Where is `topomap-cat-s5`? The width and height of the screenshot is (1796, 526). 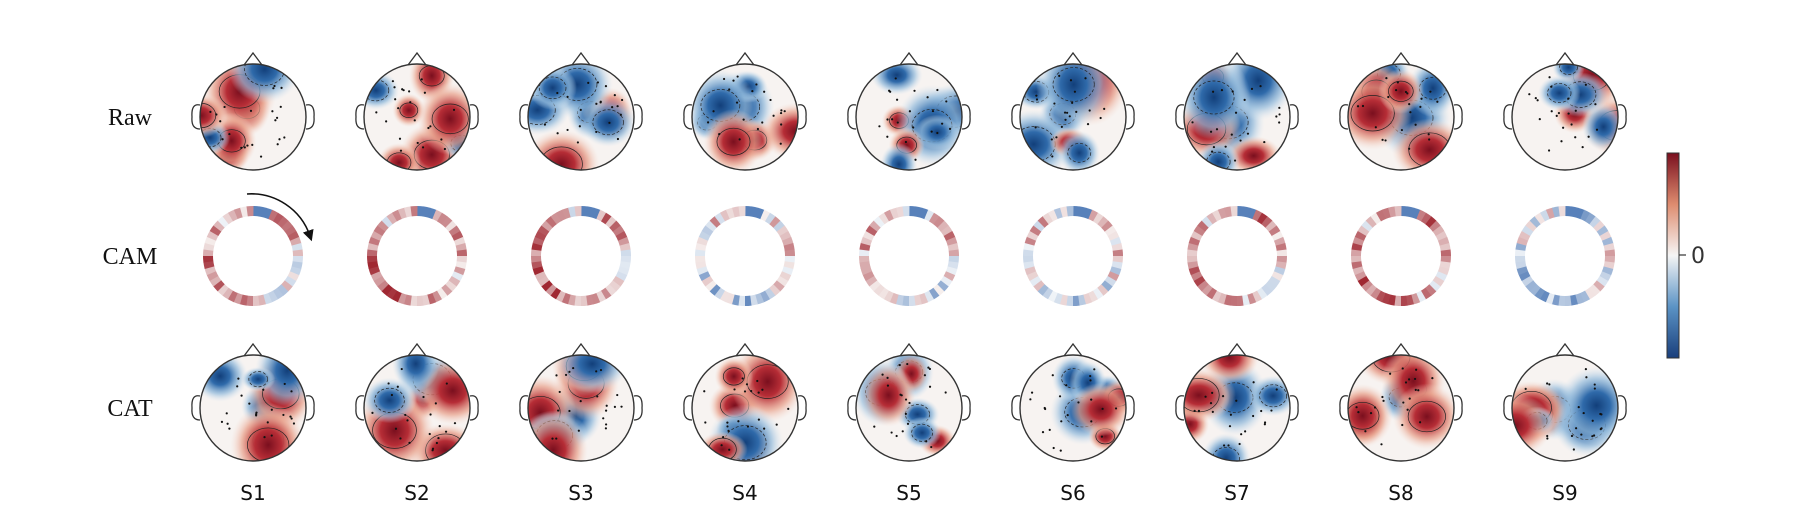
topomap-cat-s5 is located at coordinates (909, 402).